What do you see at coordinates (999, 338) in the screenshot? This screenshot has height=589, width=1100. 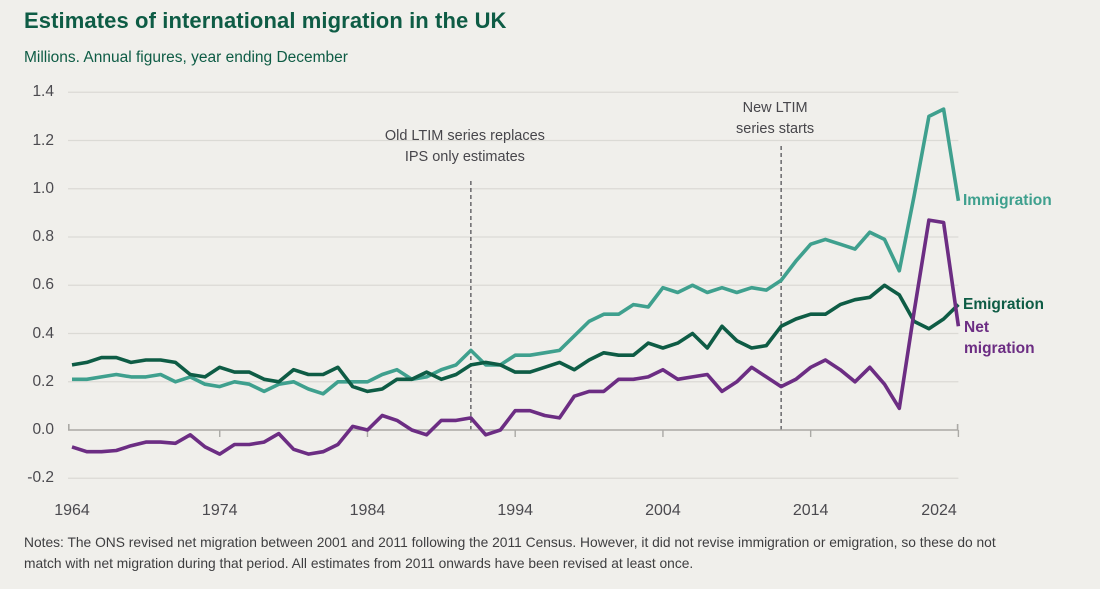 I see `net-migration-series-label: Net migration` at bounding box center [999, 338].